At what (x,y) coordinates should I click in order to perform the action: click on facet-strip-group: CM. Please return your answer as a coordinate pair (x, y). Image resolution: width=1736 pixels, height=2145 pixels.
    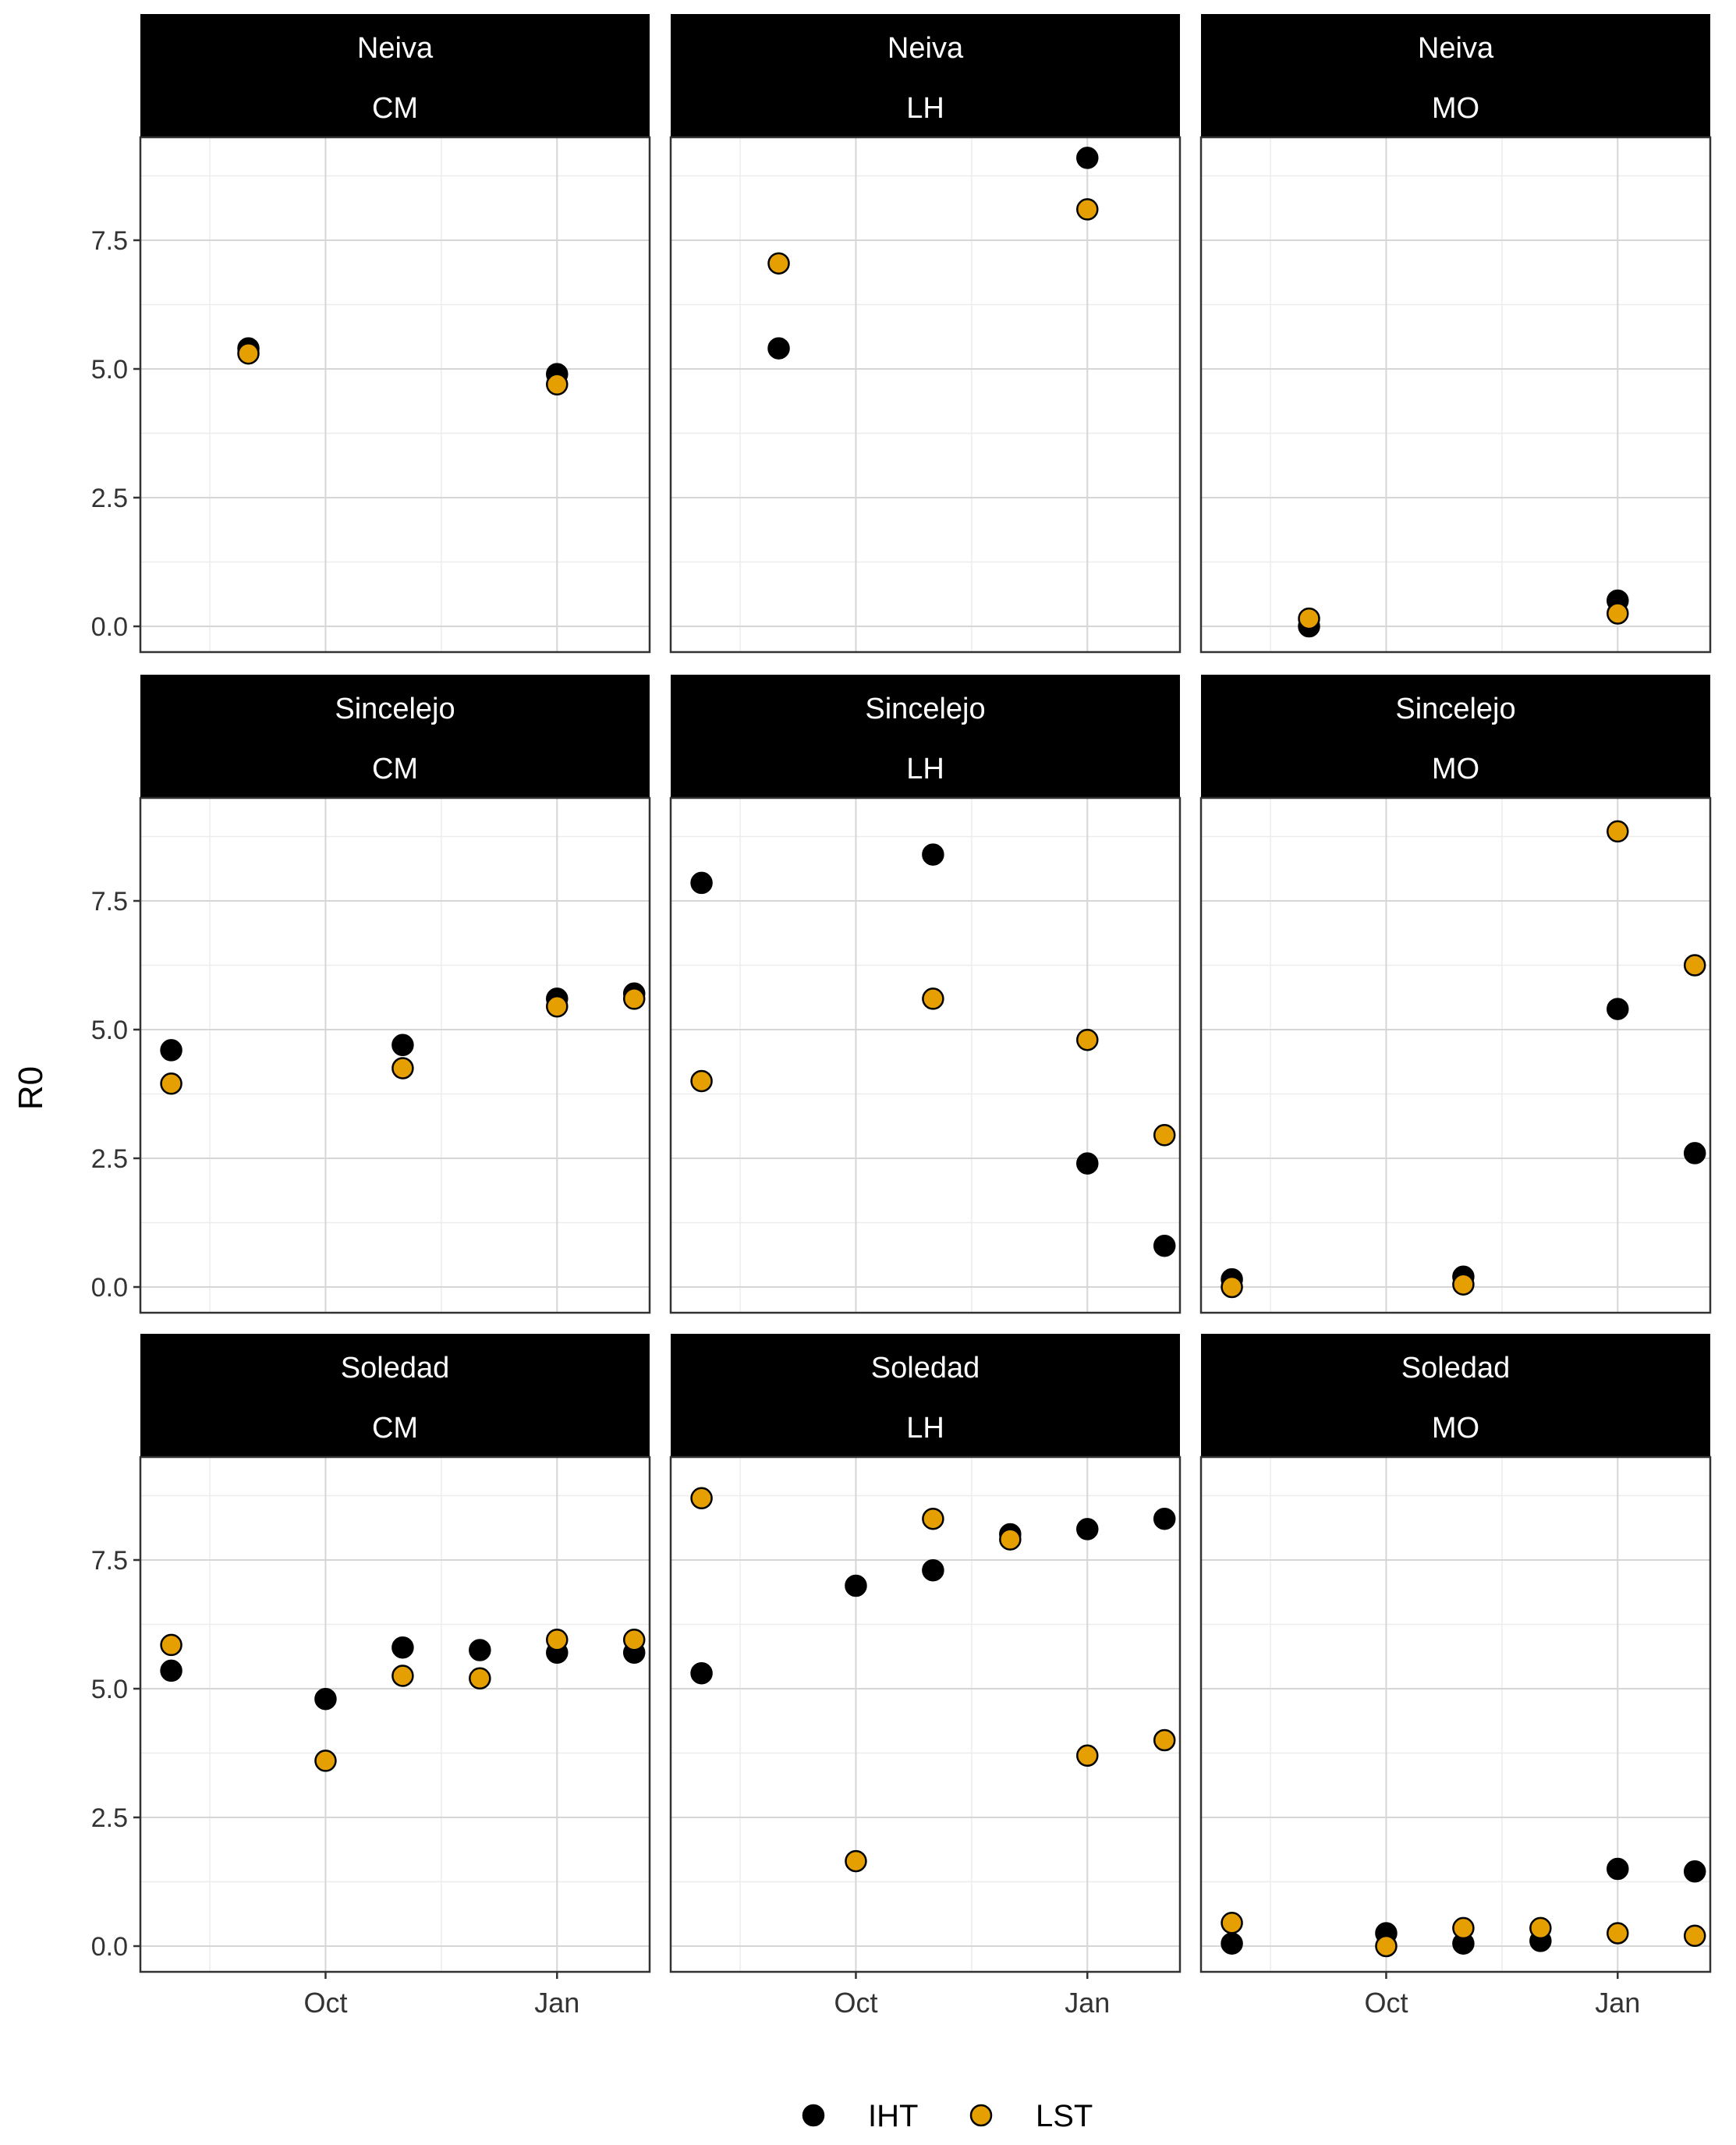
    Looking at the image, I should click on (395, 109).